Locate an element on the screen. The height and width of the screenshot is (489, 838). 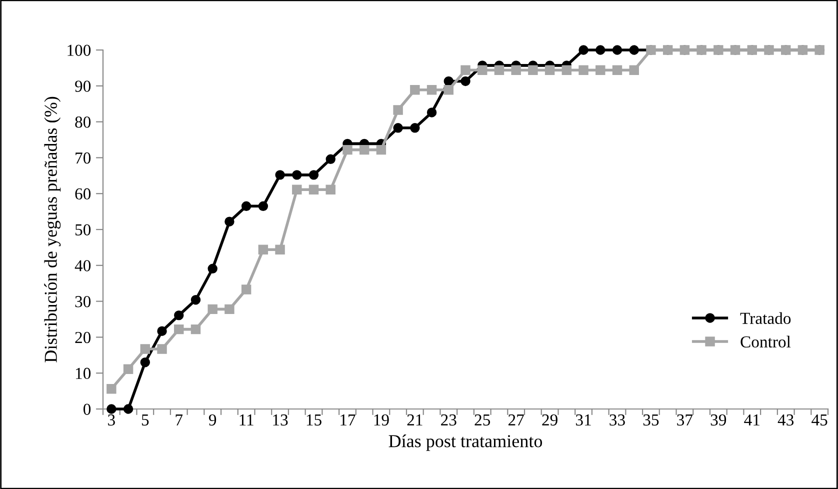
x-tick-label: 3 is located at coordinates (111, 420).